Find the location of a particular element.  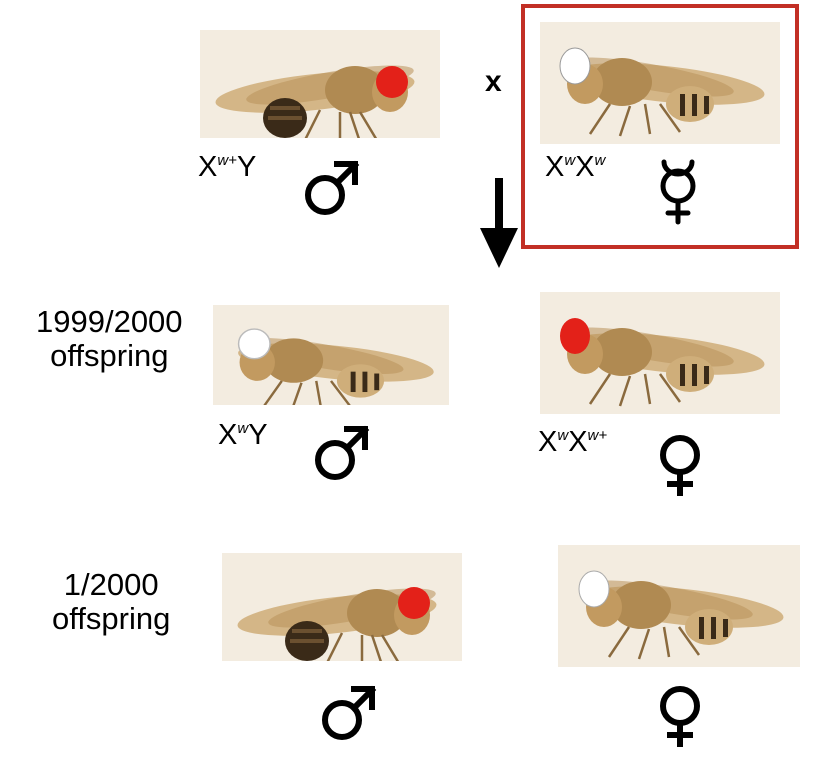

major-male-genotype: XwY is located at coordinates (243, 435).